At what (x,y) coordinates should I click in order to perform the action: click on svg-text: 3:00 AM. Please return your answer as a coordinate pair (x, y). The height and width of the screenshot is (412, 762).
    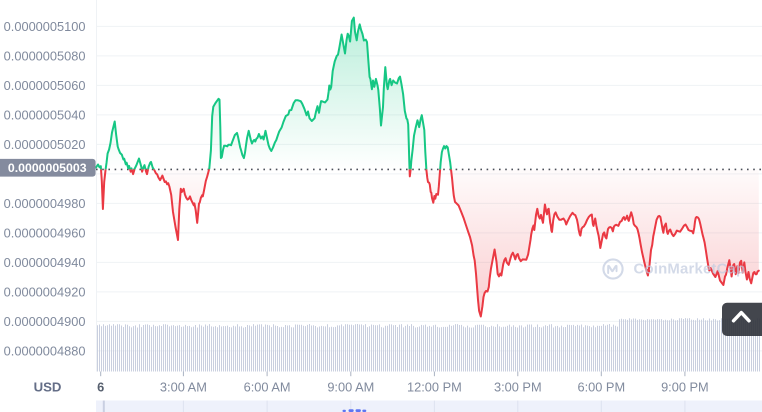
    Looking at the image, I should click on (183, 386).